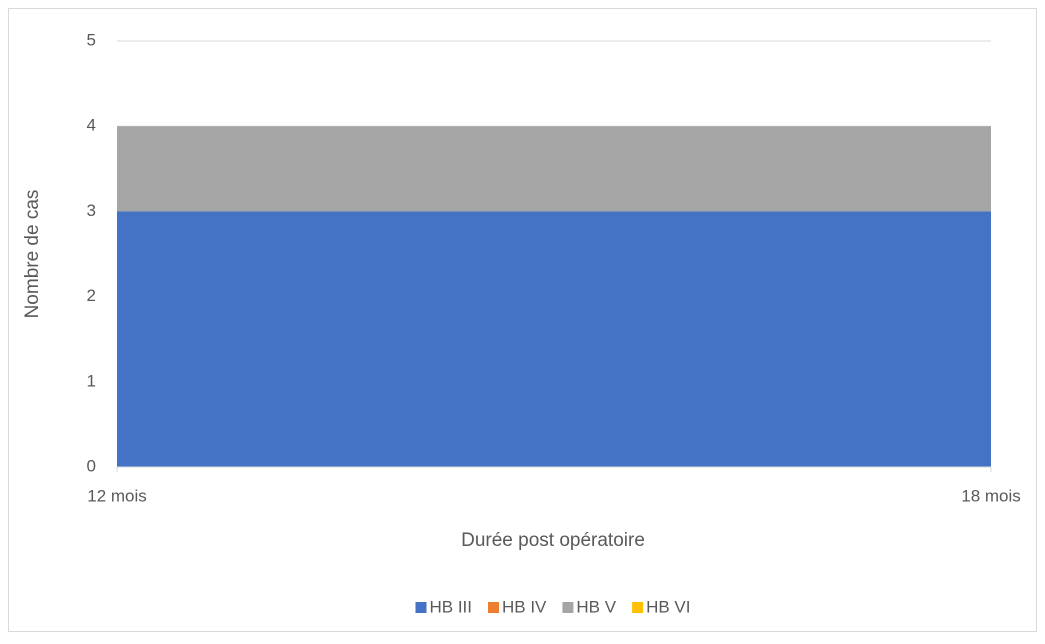  Describe the element at coordinates (91, 39) in the screenshot. I see `y-tick-label: 5` at that location.